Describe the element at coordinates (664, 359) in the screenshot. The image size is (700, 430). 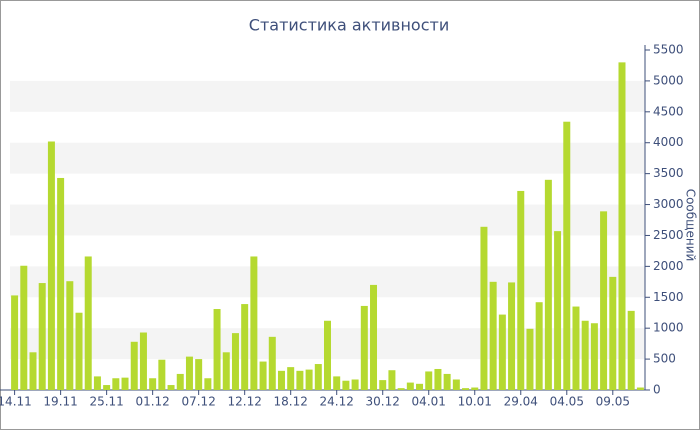
I see `y-tick-label: 500` at that location.